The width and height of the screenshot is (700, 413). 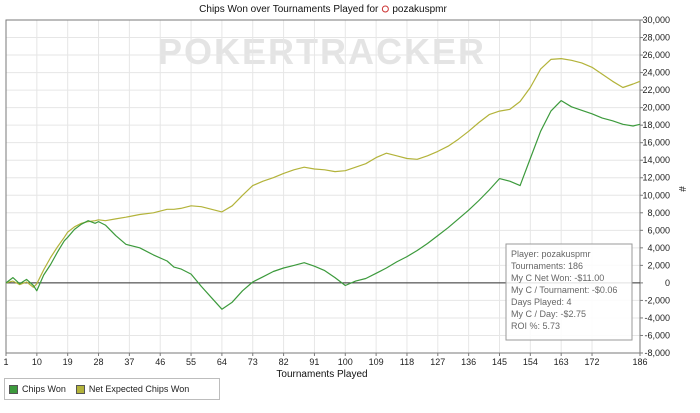 I want to click on x-tick-label: 73, so click(x=253, y=362).